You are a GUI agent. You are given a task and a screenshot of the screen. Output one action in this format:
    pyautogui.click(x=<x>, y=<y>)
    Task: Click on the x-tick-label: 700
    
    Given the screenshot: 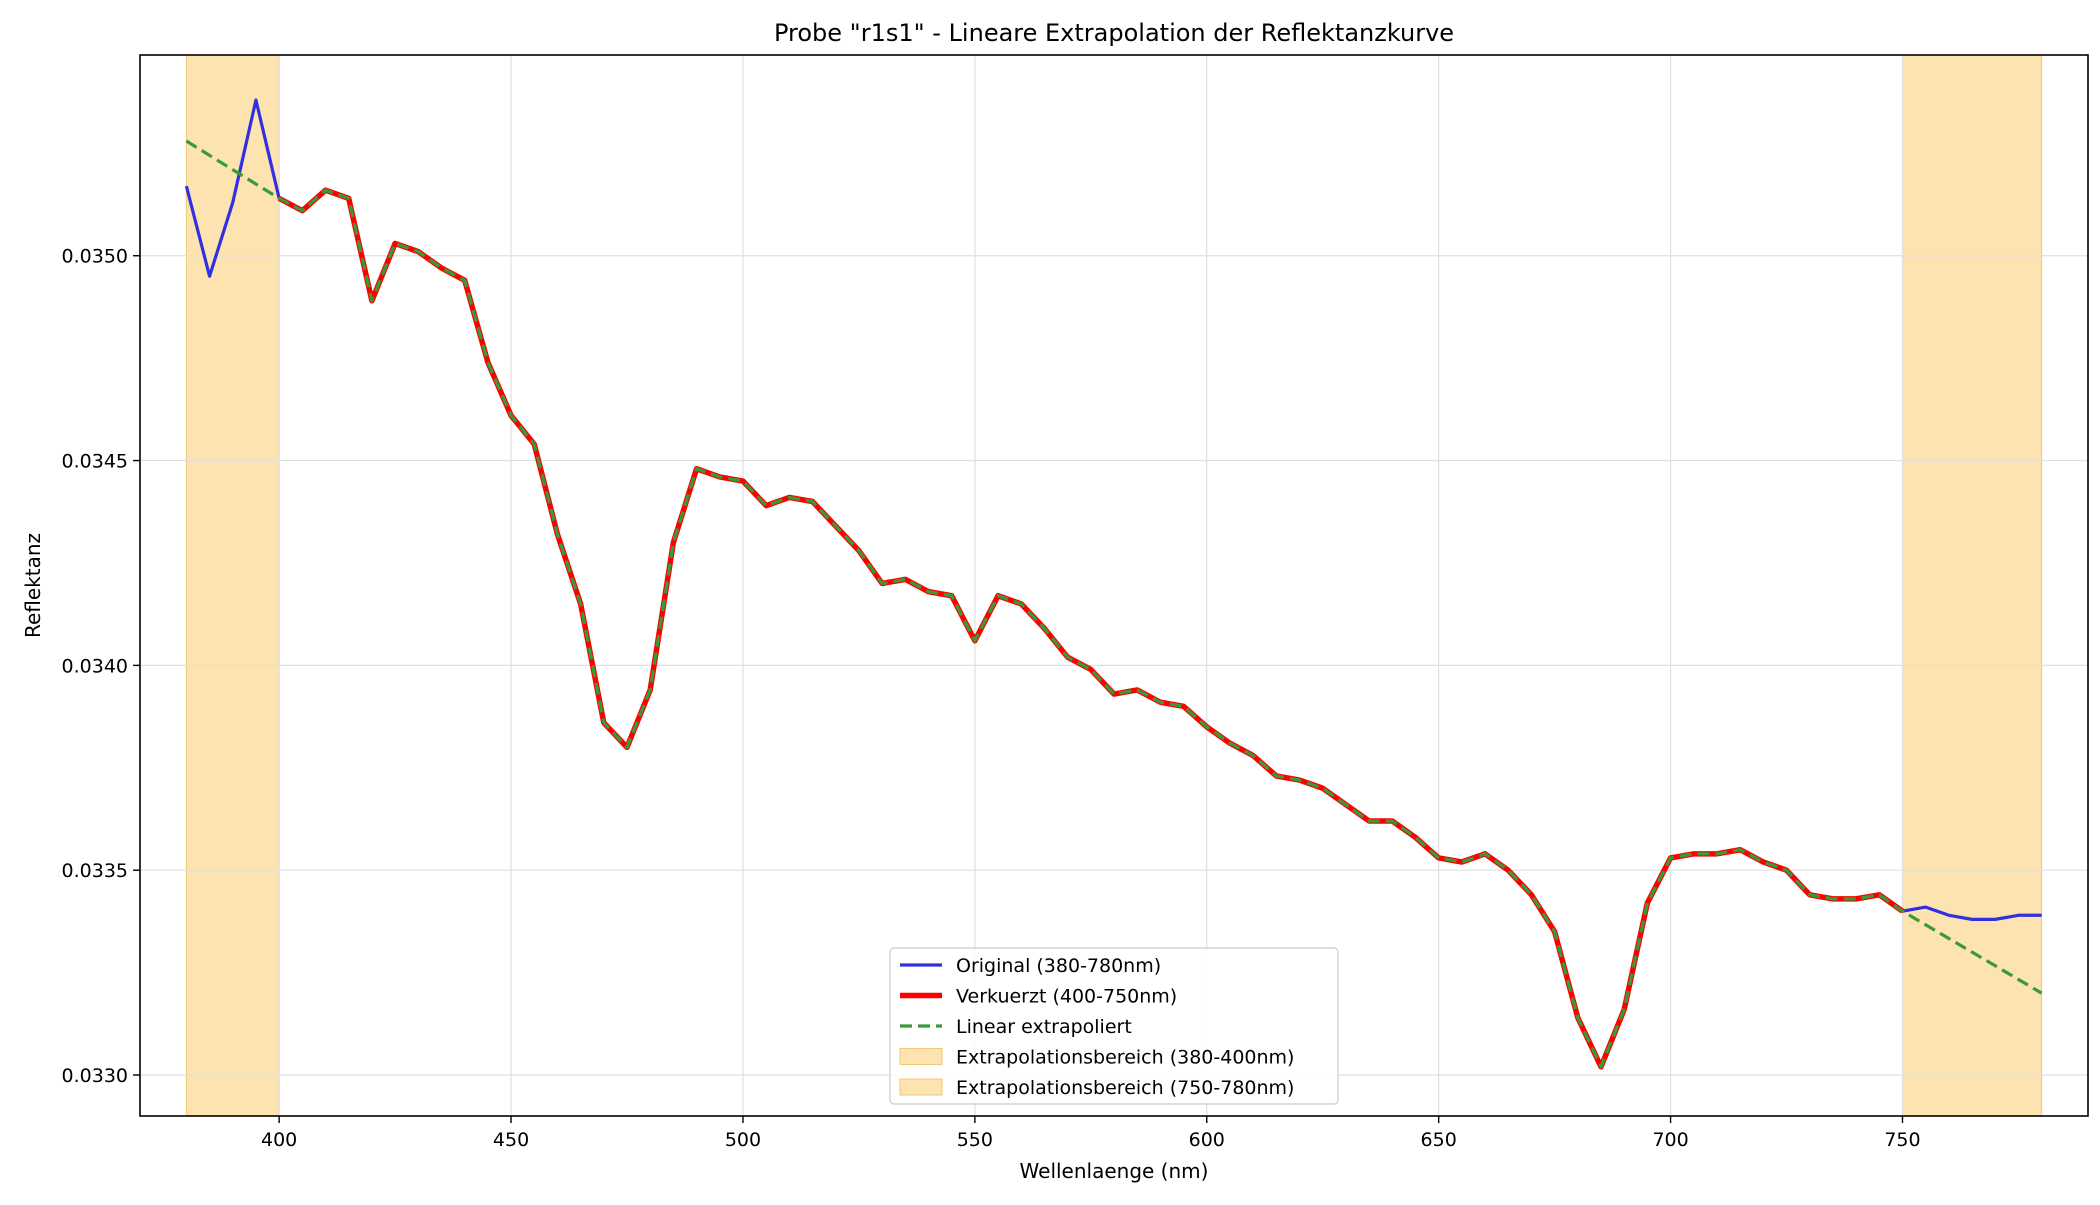 What is the action you would take?
    pyautogui.click(x=1670, y=1140)
    